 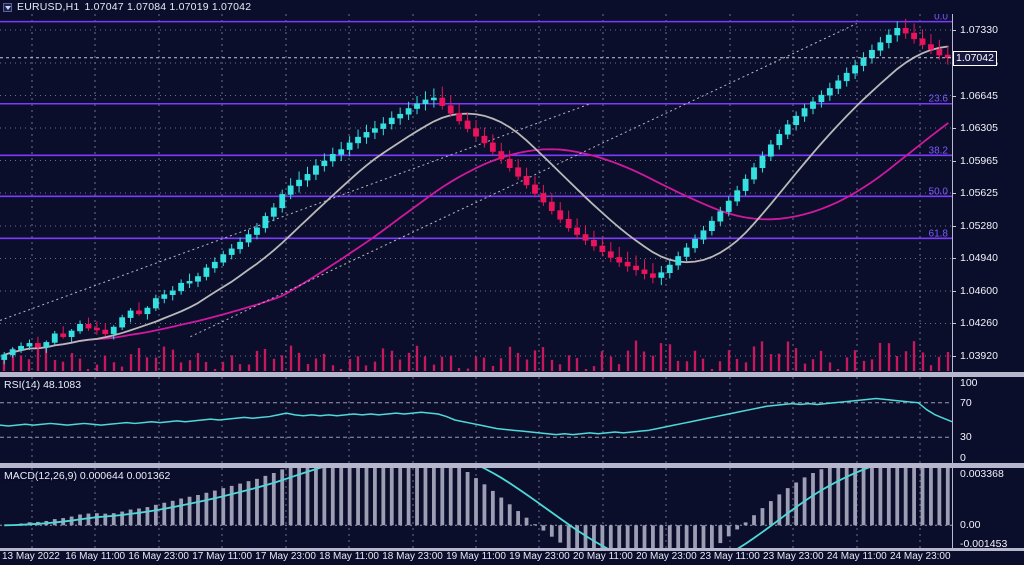 What do you see at coordinates (920, 556) in the screenshot?
I see `time-axis-label: 24 May 23:00` at bounding box center [920, 556].